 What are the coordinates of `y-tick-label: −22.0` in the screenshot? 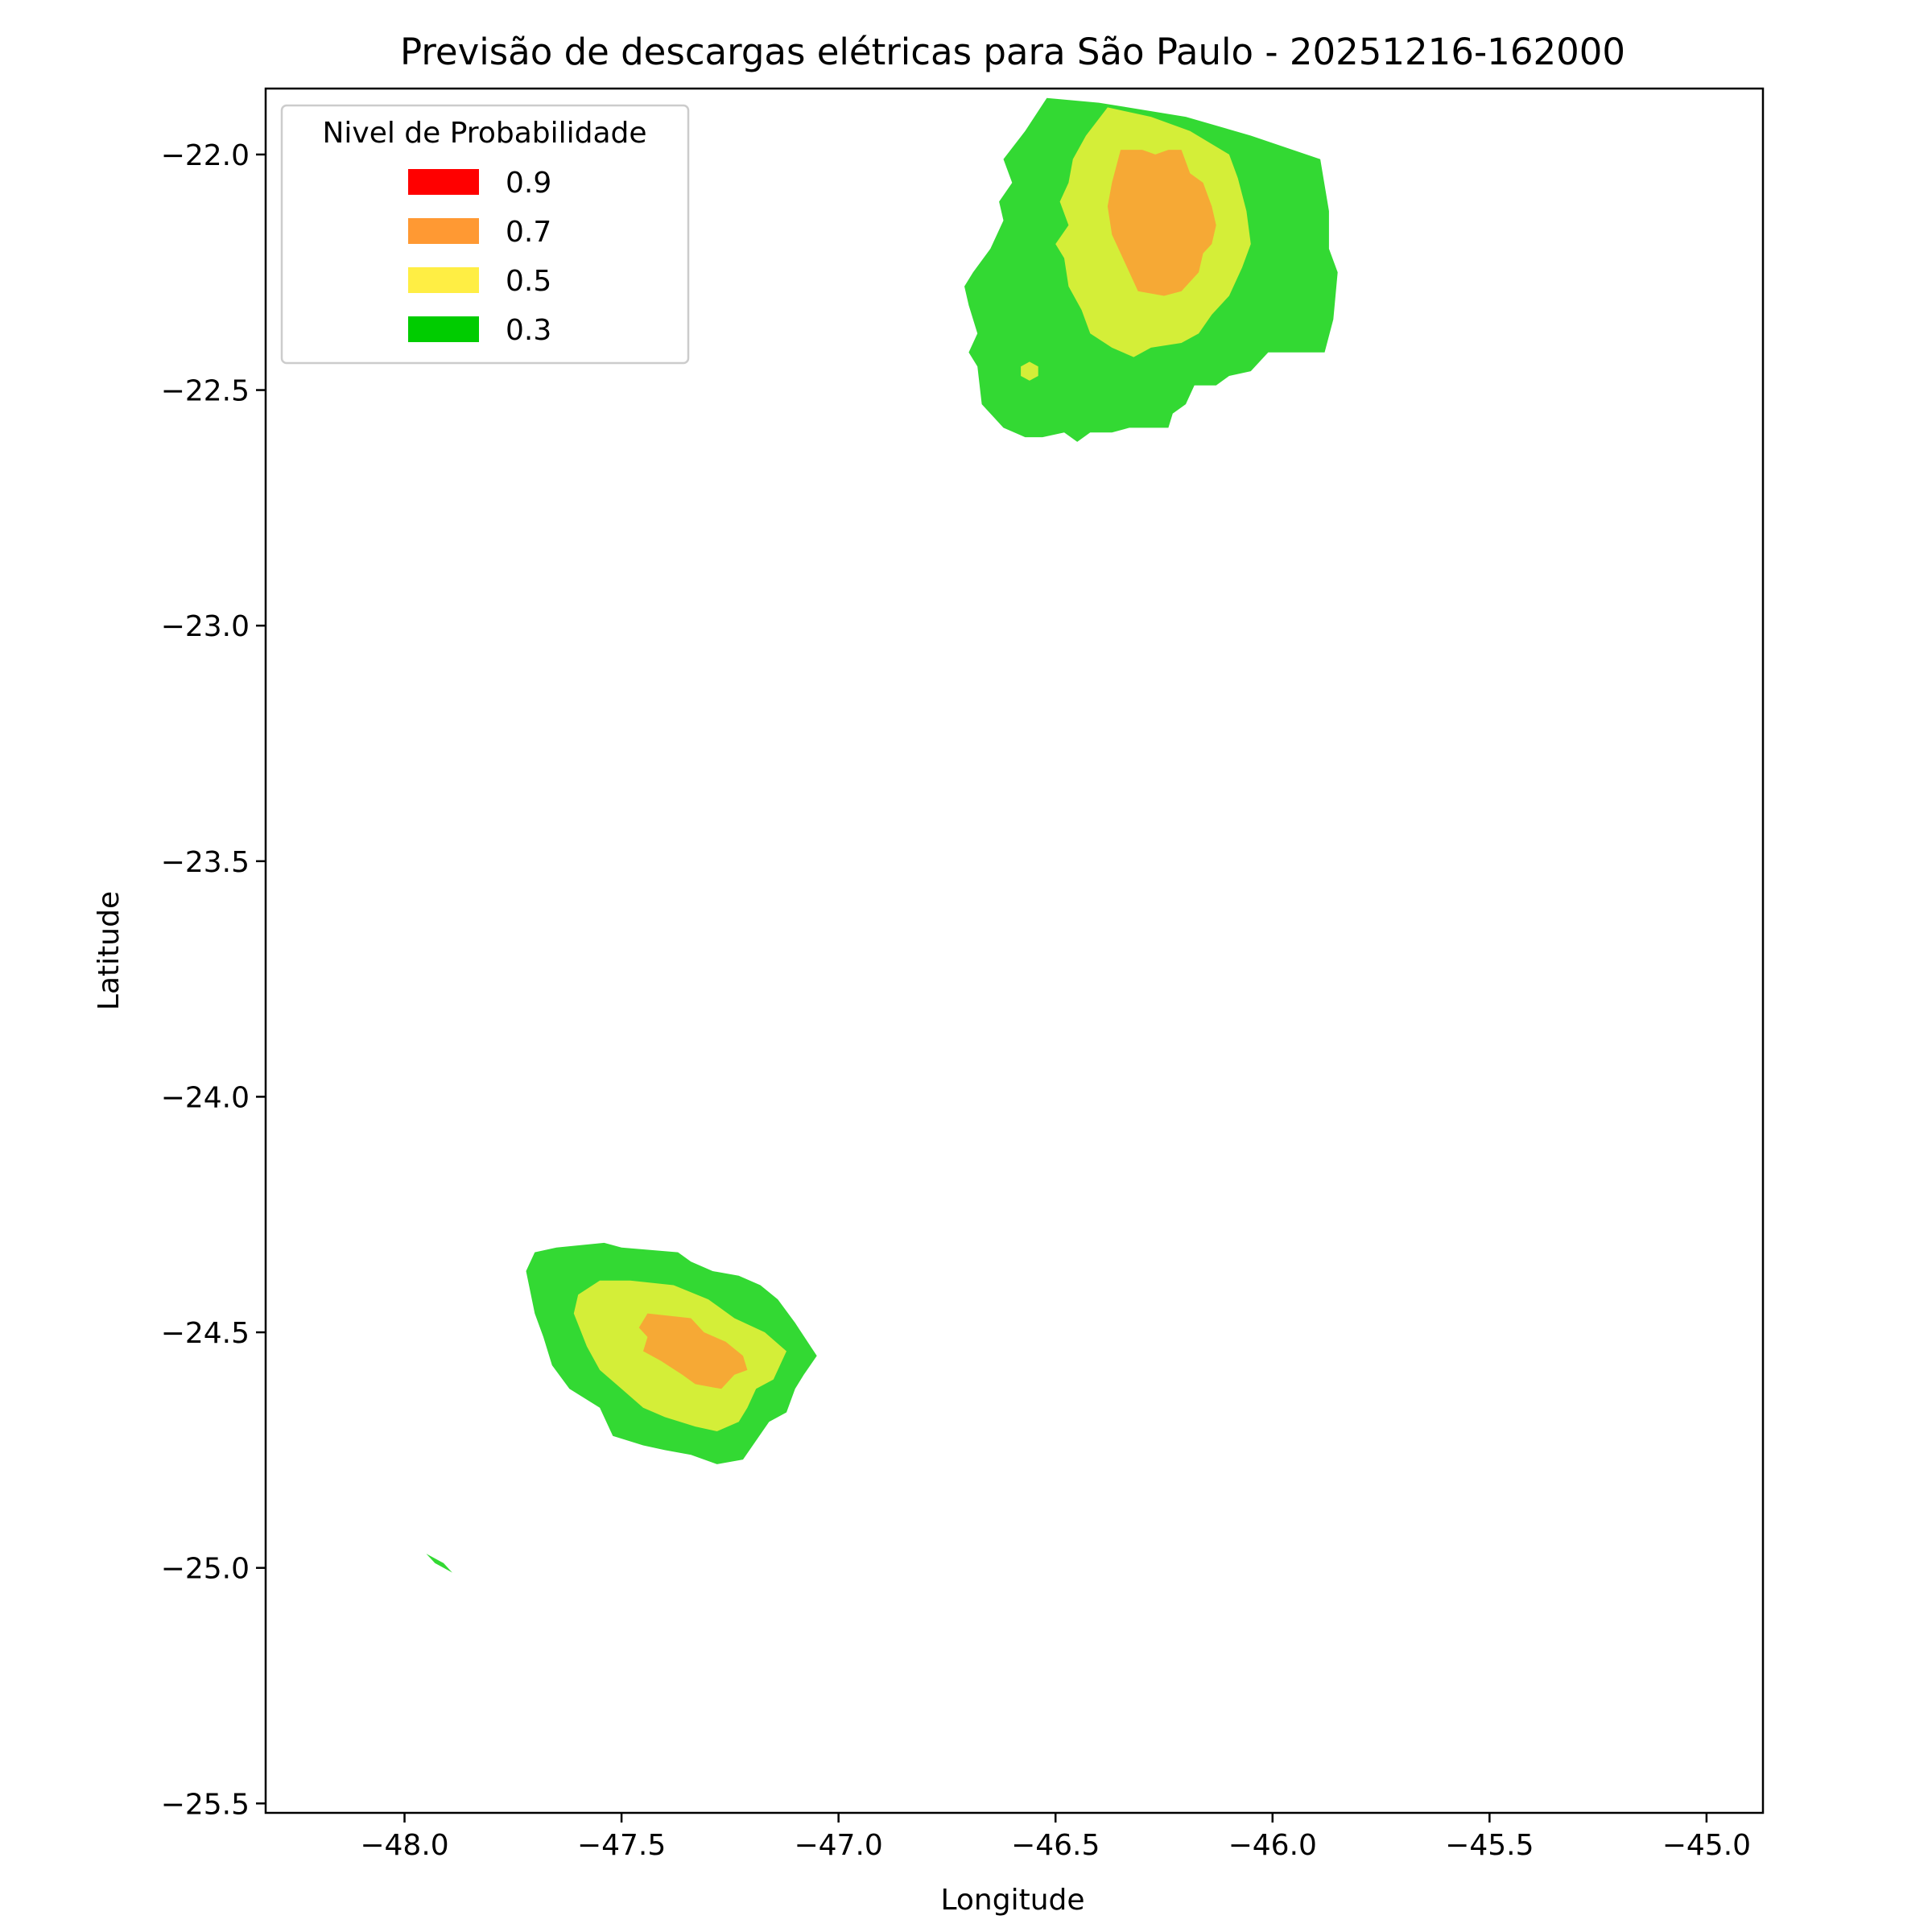 It's located at (205, 155).